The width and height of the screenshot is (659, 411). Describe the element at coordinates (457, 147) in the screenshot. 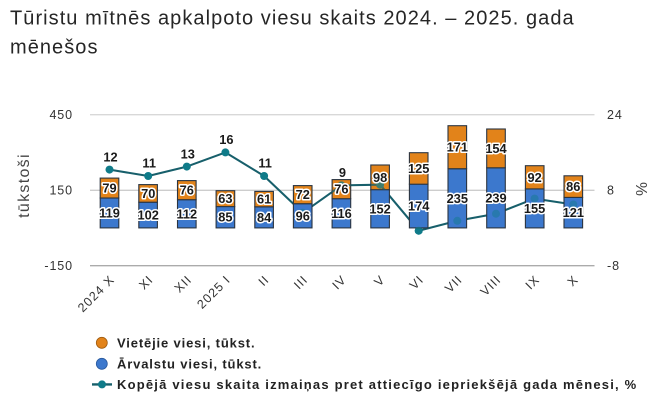

I see `svg-text: 171` at that location.